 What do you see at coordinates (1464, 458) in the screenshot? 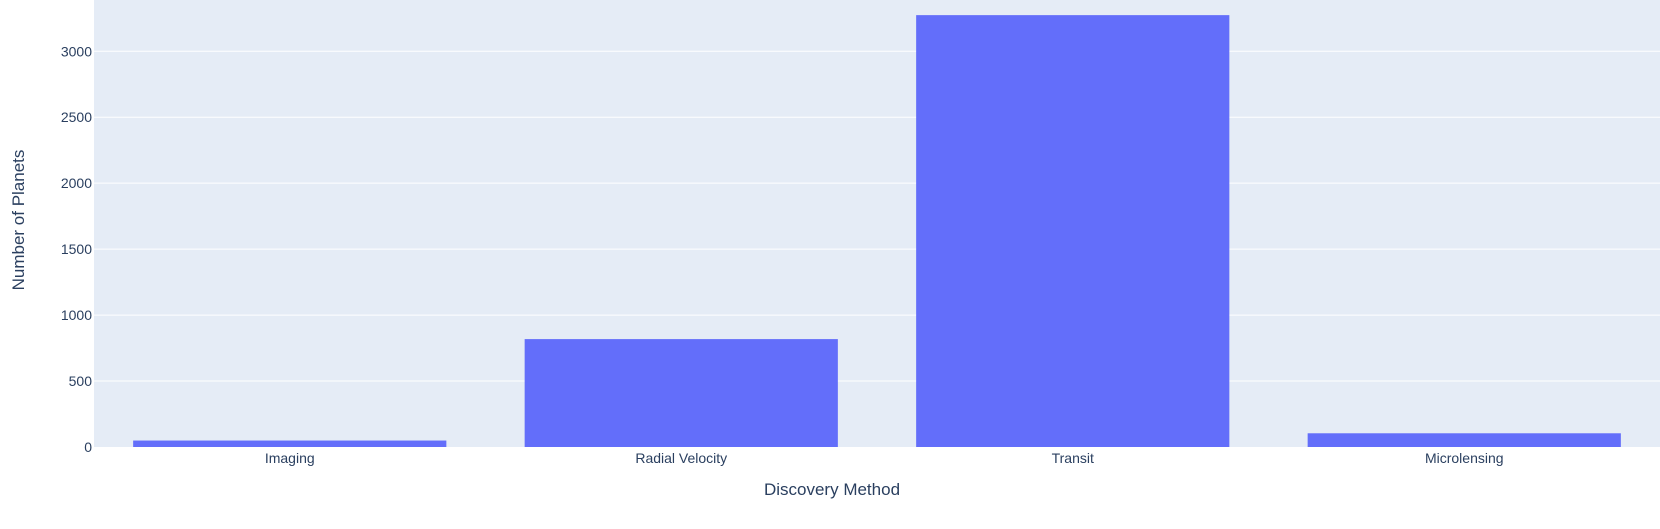
I see `x-tick-label: Microlensing` at bounding box center [1464, 458].